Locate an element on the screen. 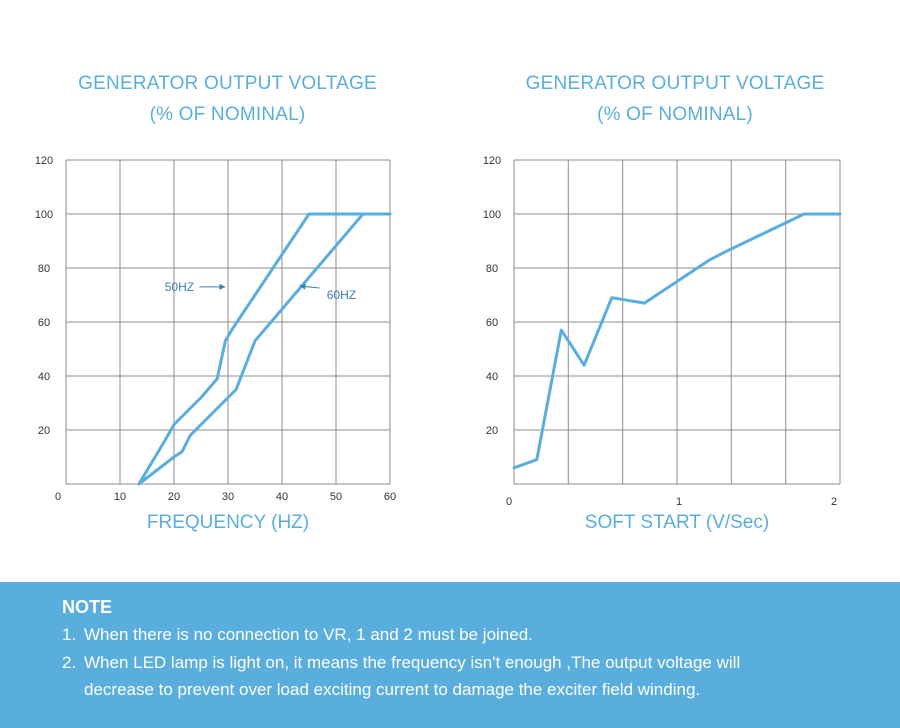 Image resolution: width=900 pixels, height=728 pixels. chart-title-frequency: GENERATOR OUTPUT VOLTAGE (% OF NOMINAL) is located at coordinates (227, 99).